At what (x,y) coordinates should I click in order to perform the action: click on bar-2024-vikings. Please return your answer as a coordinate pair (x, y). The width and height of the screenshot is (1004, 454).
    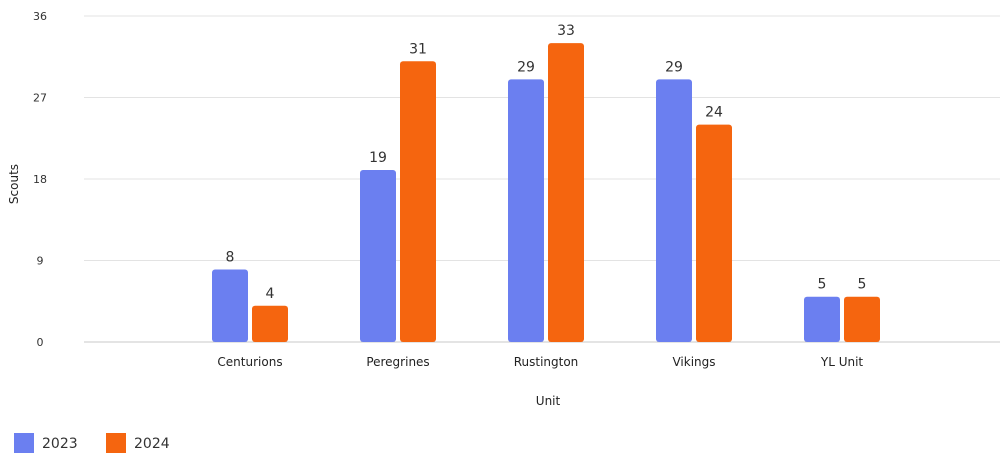
    Looking at the image, I should click on (714, 233).